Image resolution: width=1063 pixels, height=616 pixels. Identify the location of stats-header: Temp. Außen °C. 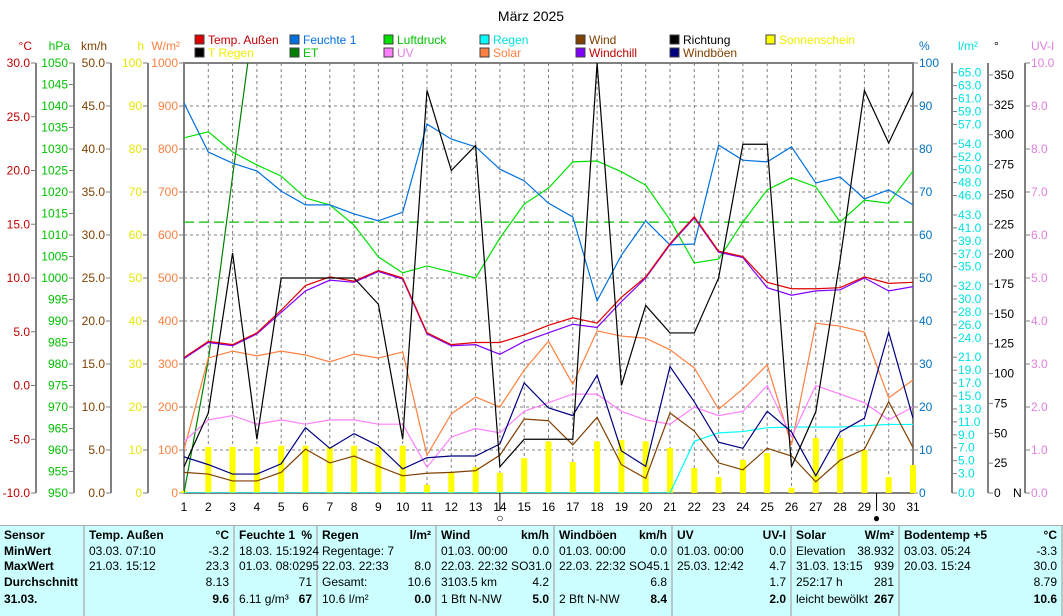
(159, 536).